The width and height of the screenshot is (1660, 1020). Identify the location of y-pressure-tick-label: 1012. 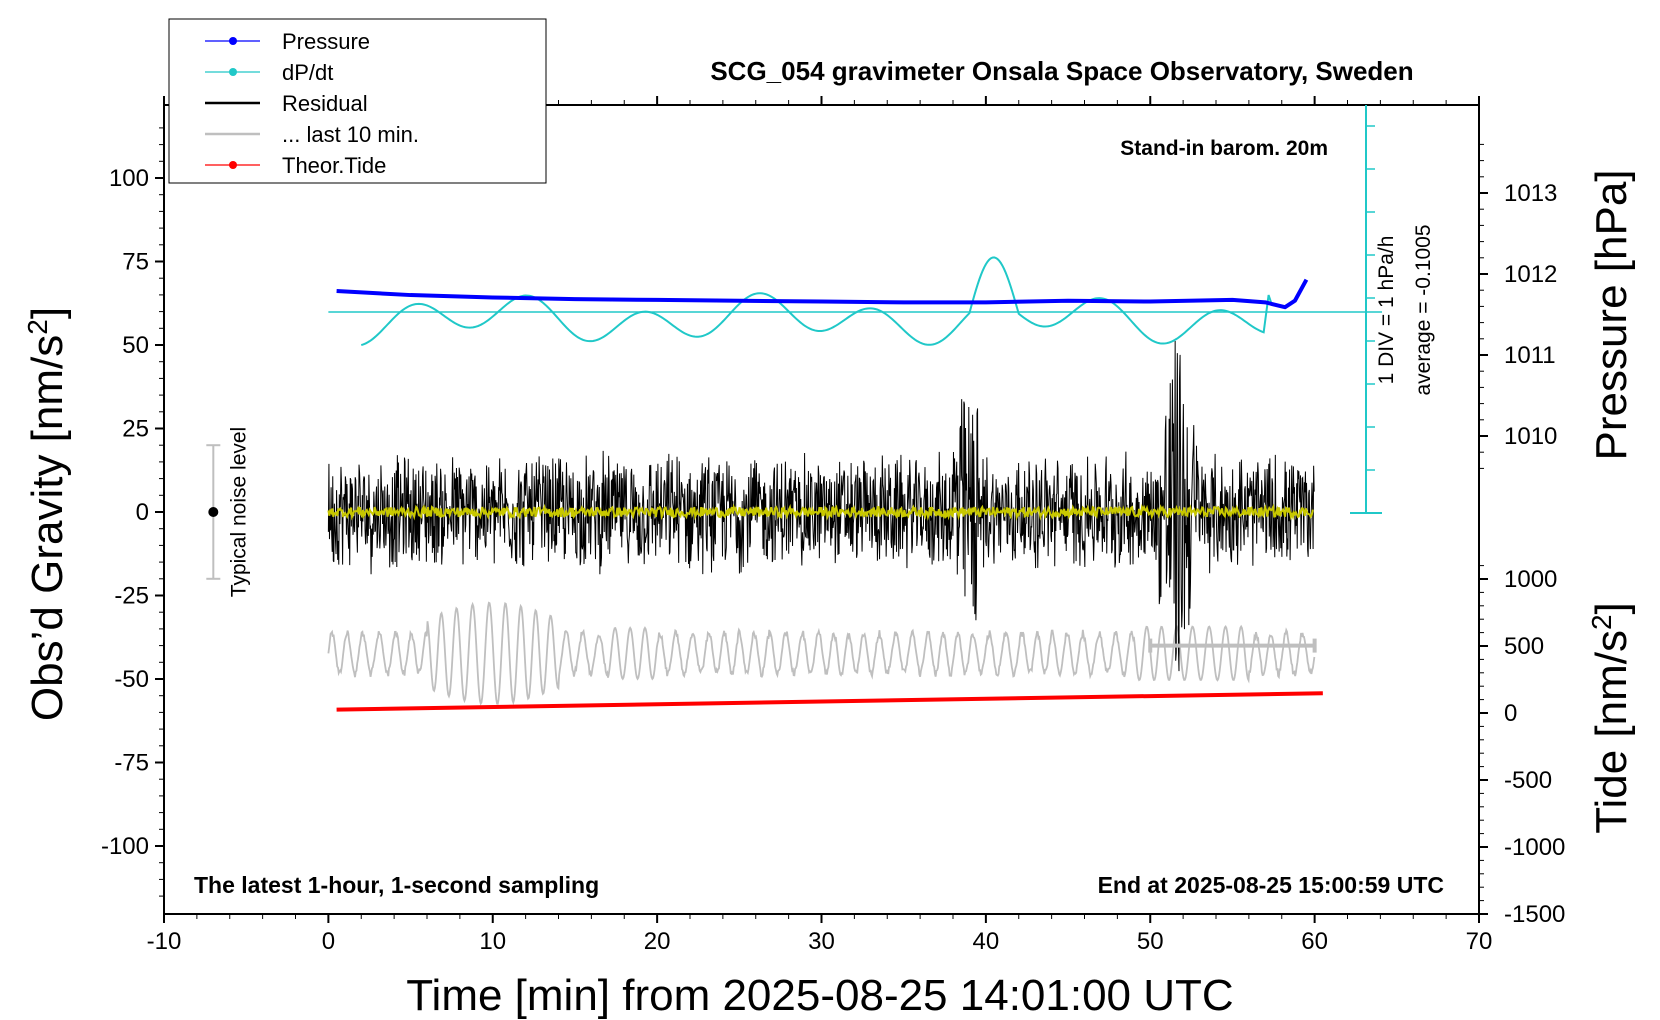
(1530, 274).